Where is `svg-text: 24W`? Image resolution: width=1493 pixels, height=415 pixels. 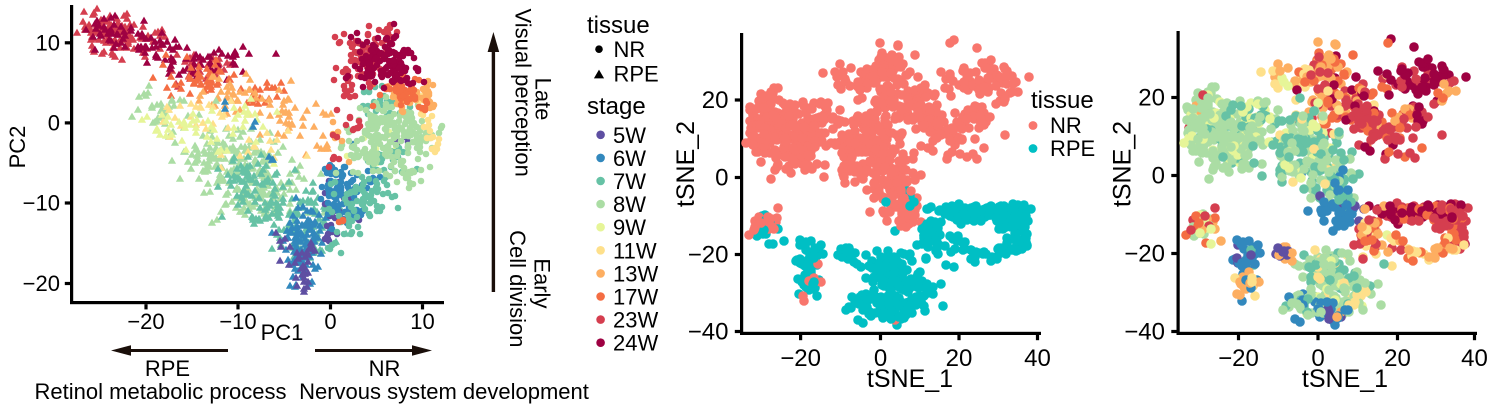 svg-text: 24W is located at coordinates (635, 343).